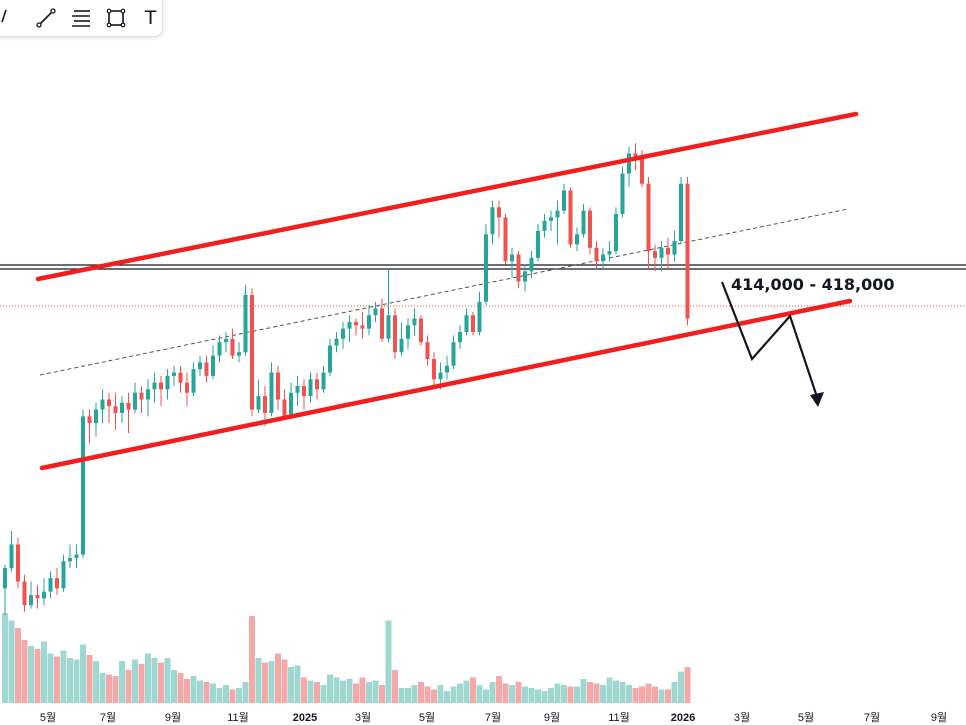  I want to click on text-tool-glyph: T, so click(150, 17).